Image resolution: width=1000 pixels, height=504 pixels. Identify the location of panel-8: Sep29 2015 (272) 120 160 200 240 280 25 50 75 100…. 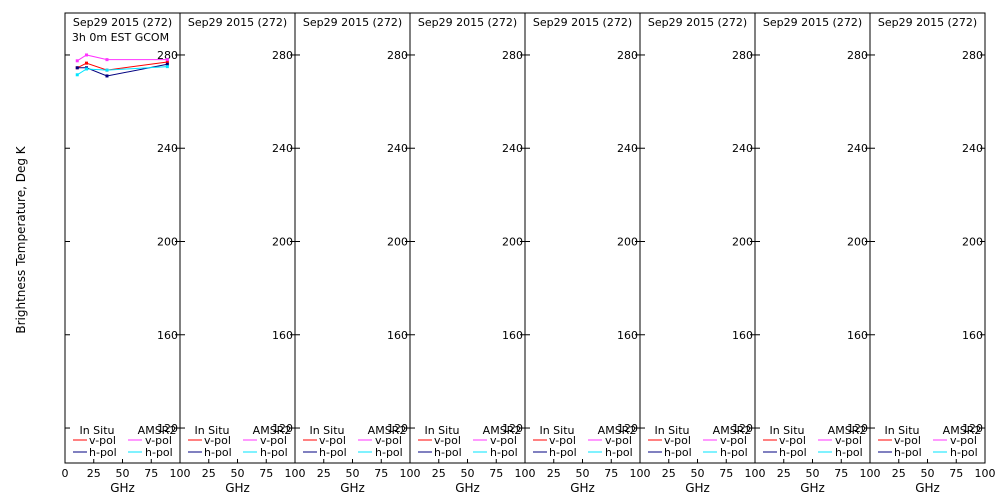
(932, 253).